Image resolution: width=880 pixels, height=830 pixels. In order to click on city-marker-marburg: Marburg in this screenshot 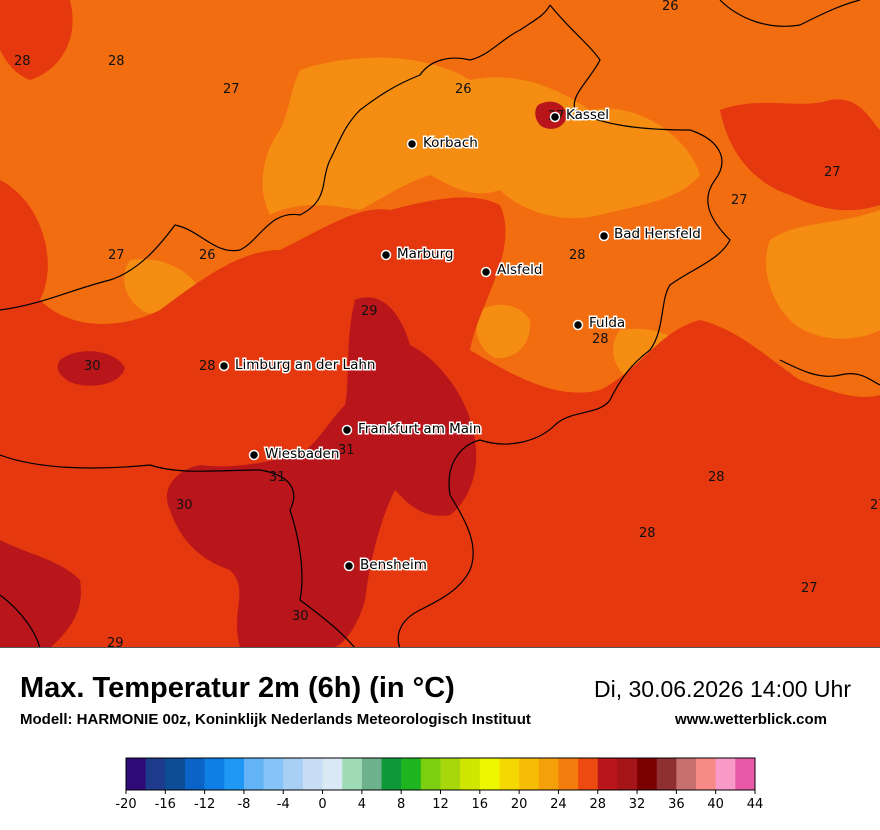, I will do `click(417, 254)`.